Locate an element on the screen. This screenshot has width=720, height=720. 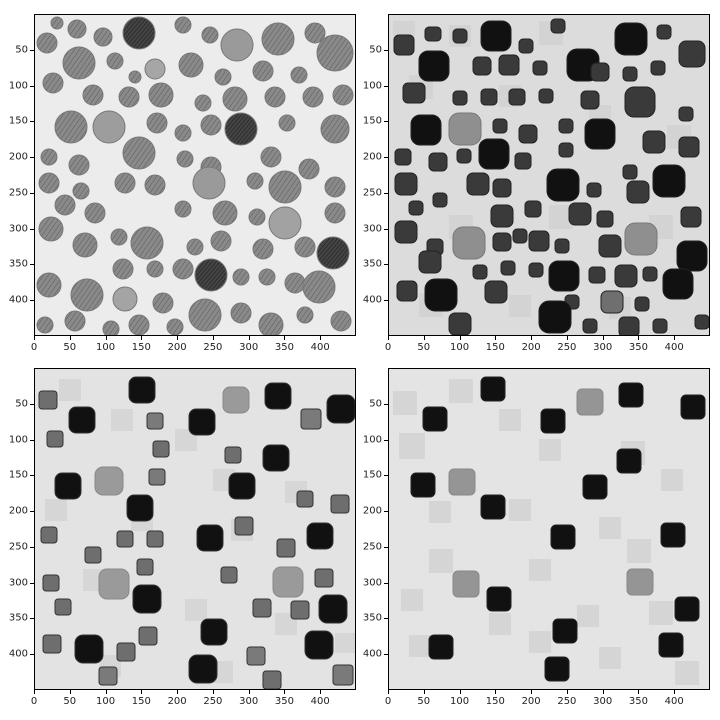
y-tick-label: 150 is located at coordinates (372, 121).